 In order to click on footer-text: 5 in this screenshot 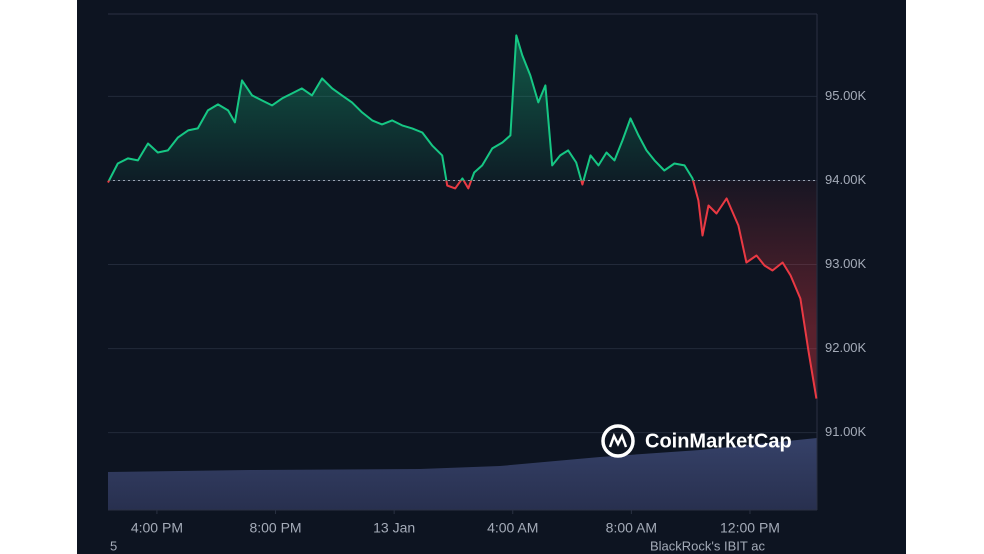, I will do `click(113, 545)`.